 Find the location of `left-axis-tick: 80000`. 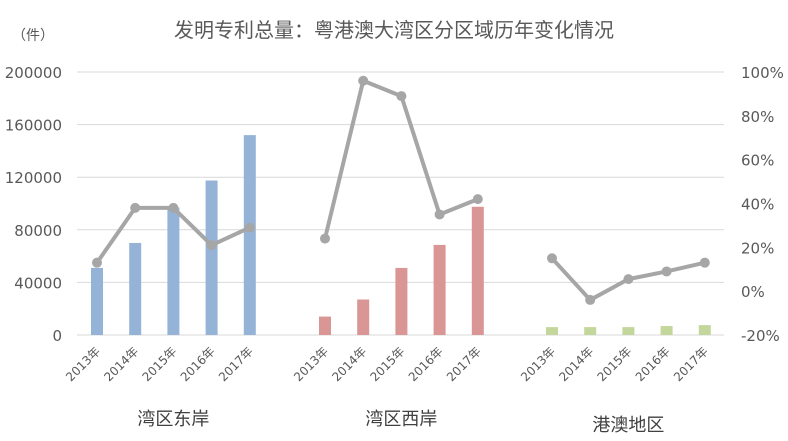

left-axis-tick: 80000 is located at coordinates (38, 231).